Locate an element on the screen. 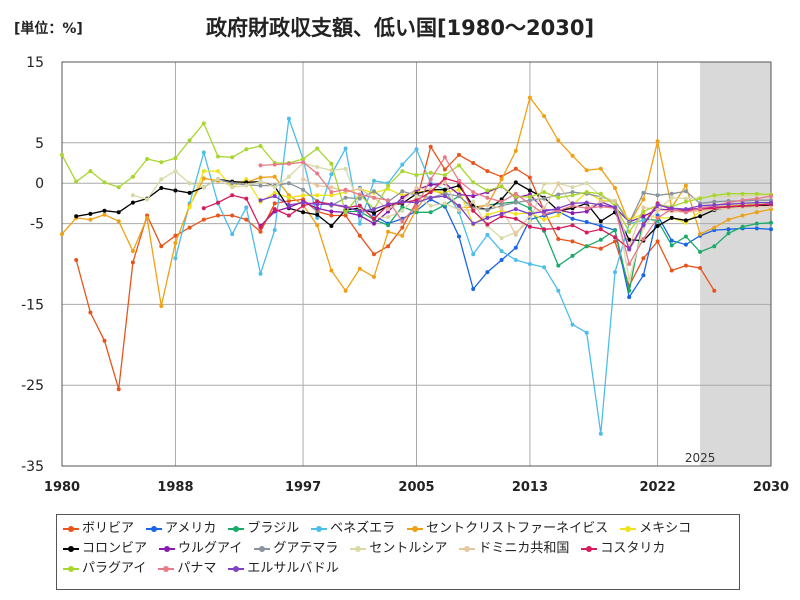  legend-label: ボリビア is located at coordinates (108, 528).